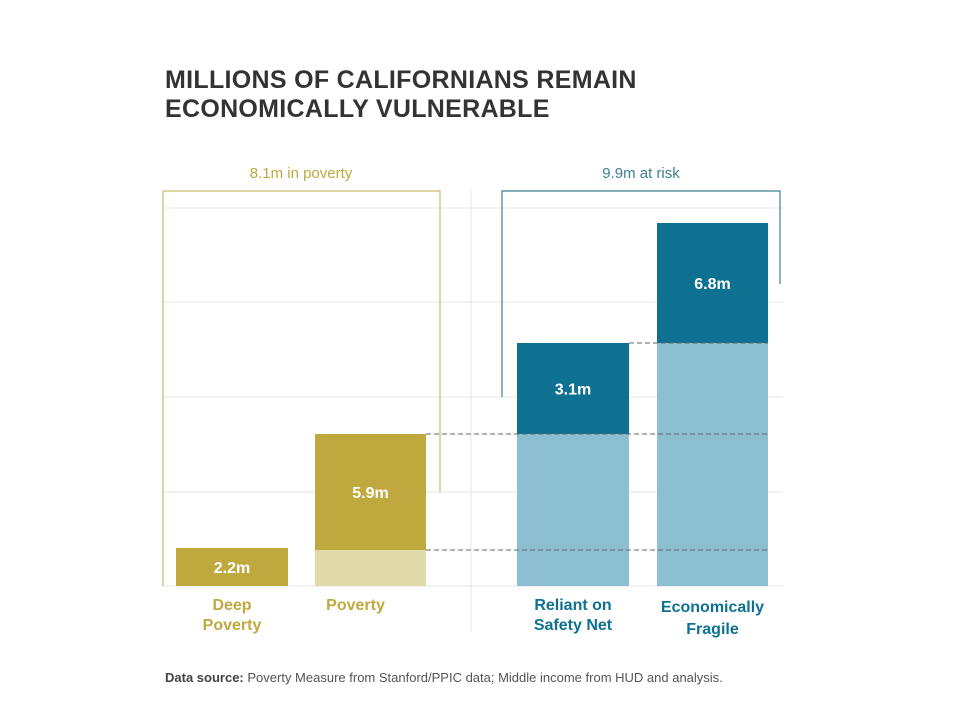  I want to click on category-label-3-1: Fragile, so click(712, 629).